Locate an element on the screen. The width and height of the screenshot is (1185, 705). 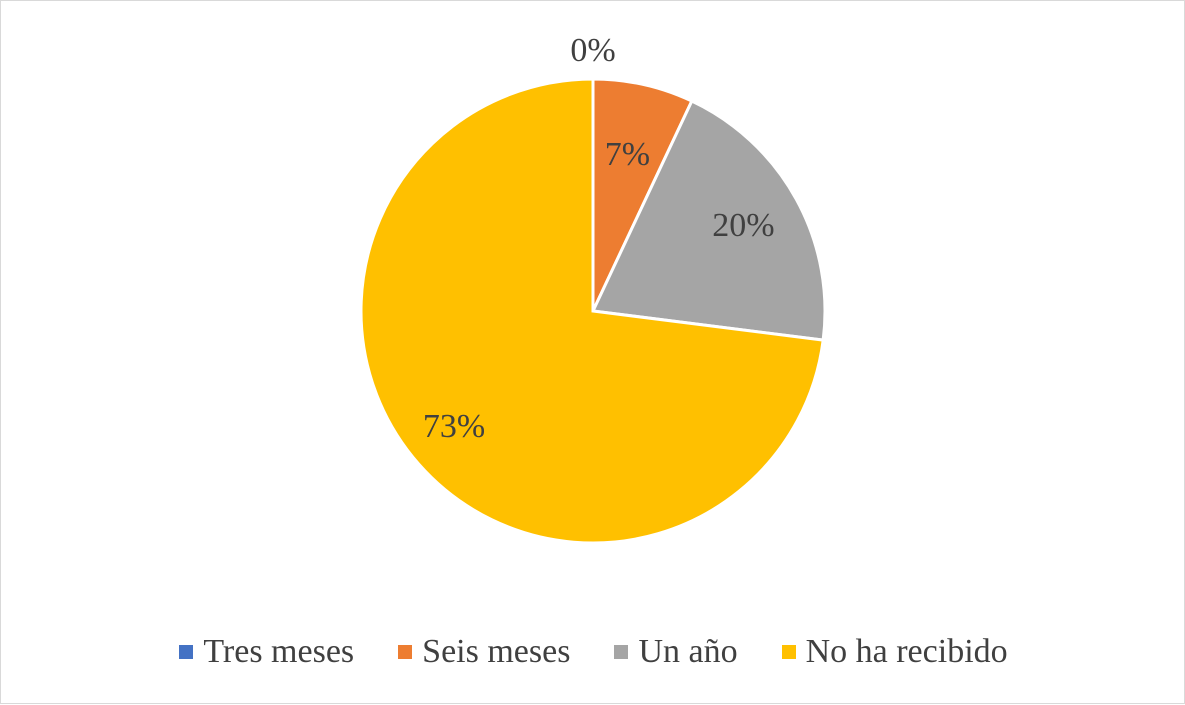
legend-item-no-ha-recibido: No ha recibido is located at coordinates (894, 652).